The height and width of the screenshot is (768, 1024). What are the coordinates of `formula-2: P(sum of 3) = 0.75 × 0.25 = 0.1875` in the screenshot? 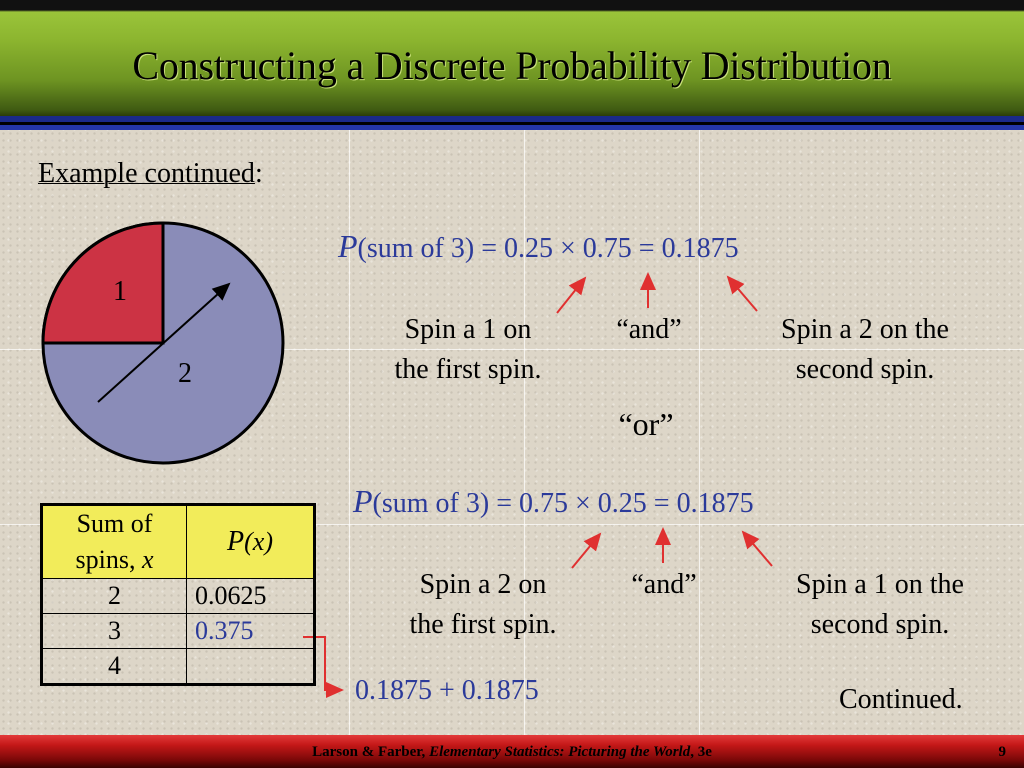 It's located at (553, 501).